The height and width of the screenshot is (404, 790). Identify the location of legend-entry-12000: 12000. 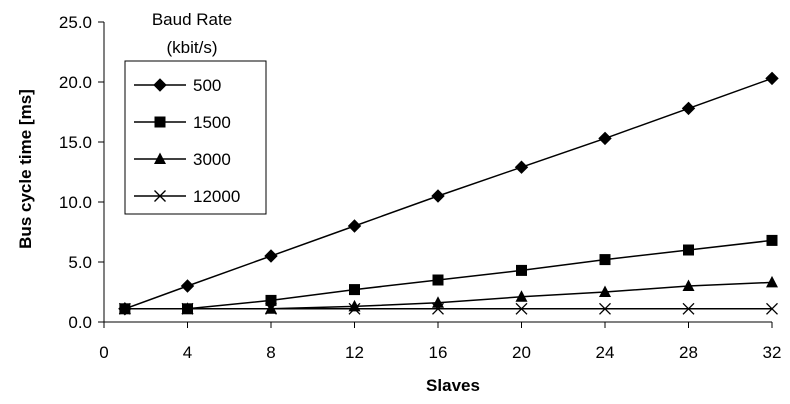
(187, 196).